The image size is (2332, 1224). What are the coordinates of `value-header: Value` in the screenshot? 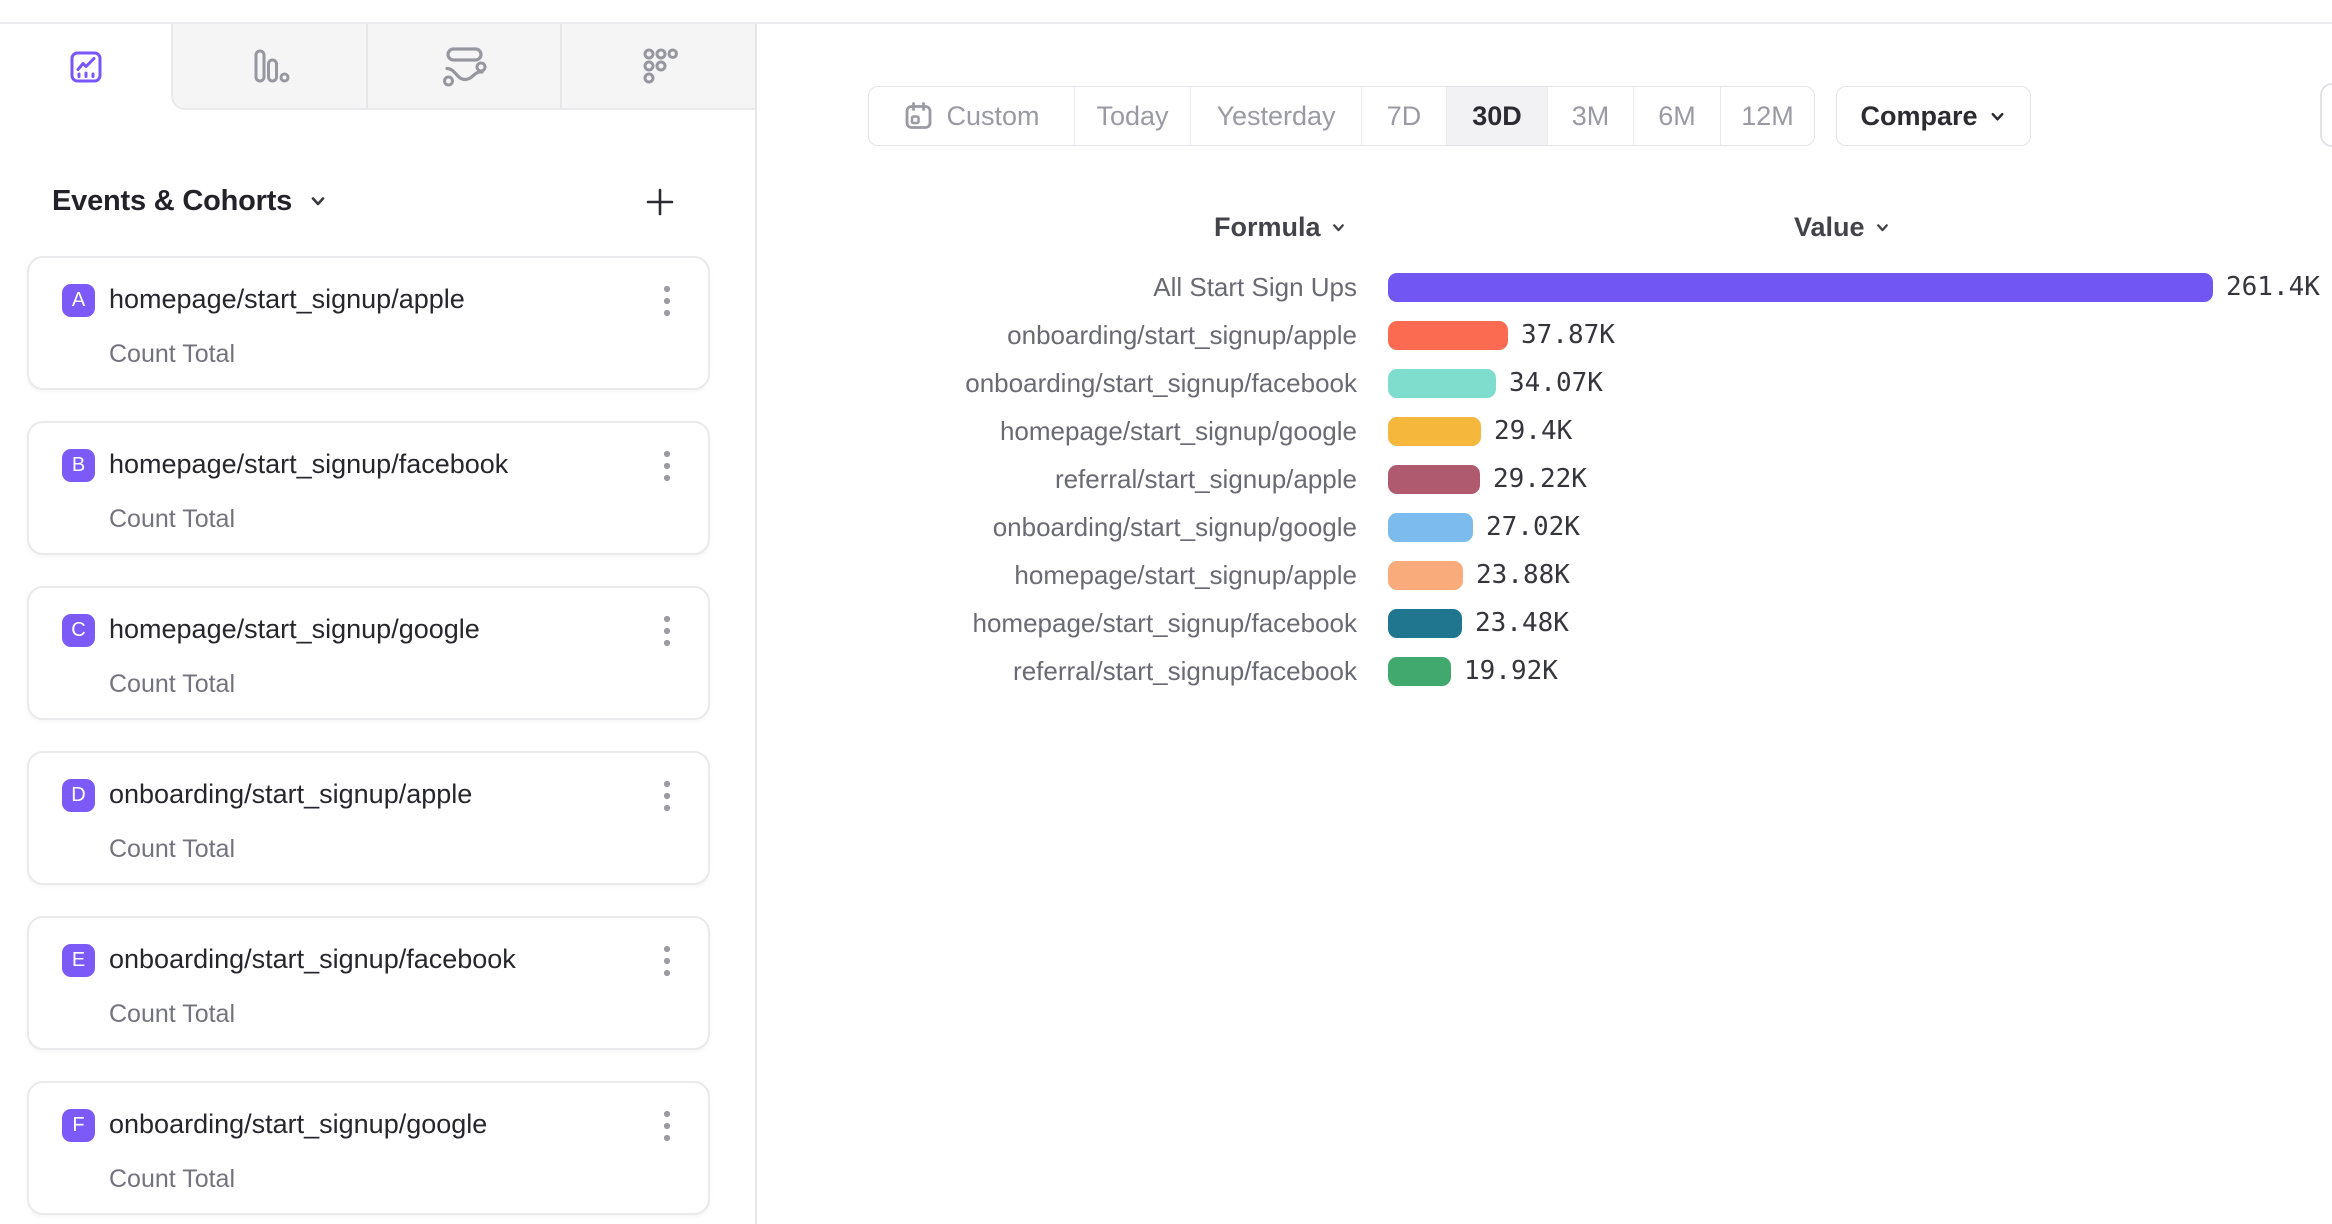 It's located at (1842, 227).